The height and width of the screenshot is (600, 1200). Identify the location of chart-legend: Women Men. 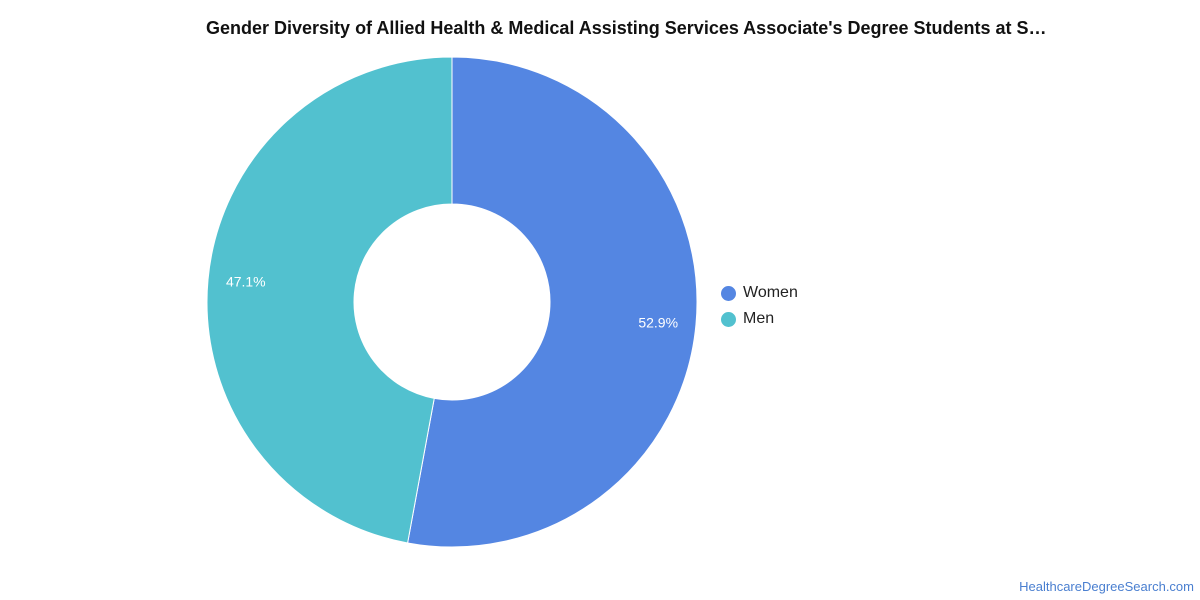
(759, 306).